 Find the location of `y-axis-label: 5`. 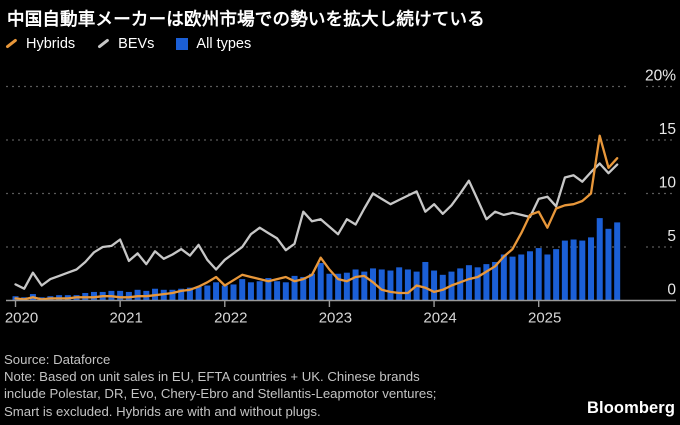

y-axis-label: 5 is located at coordinates (671, 236).